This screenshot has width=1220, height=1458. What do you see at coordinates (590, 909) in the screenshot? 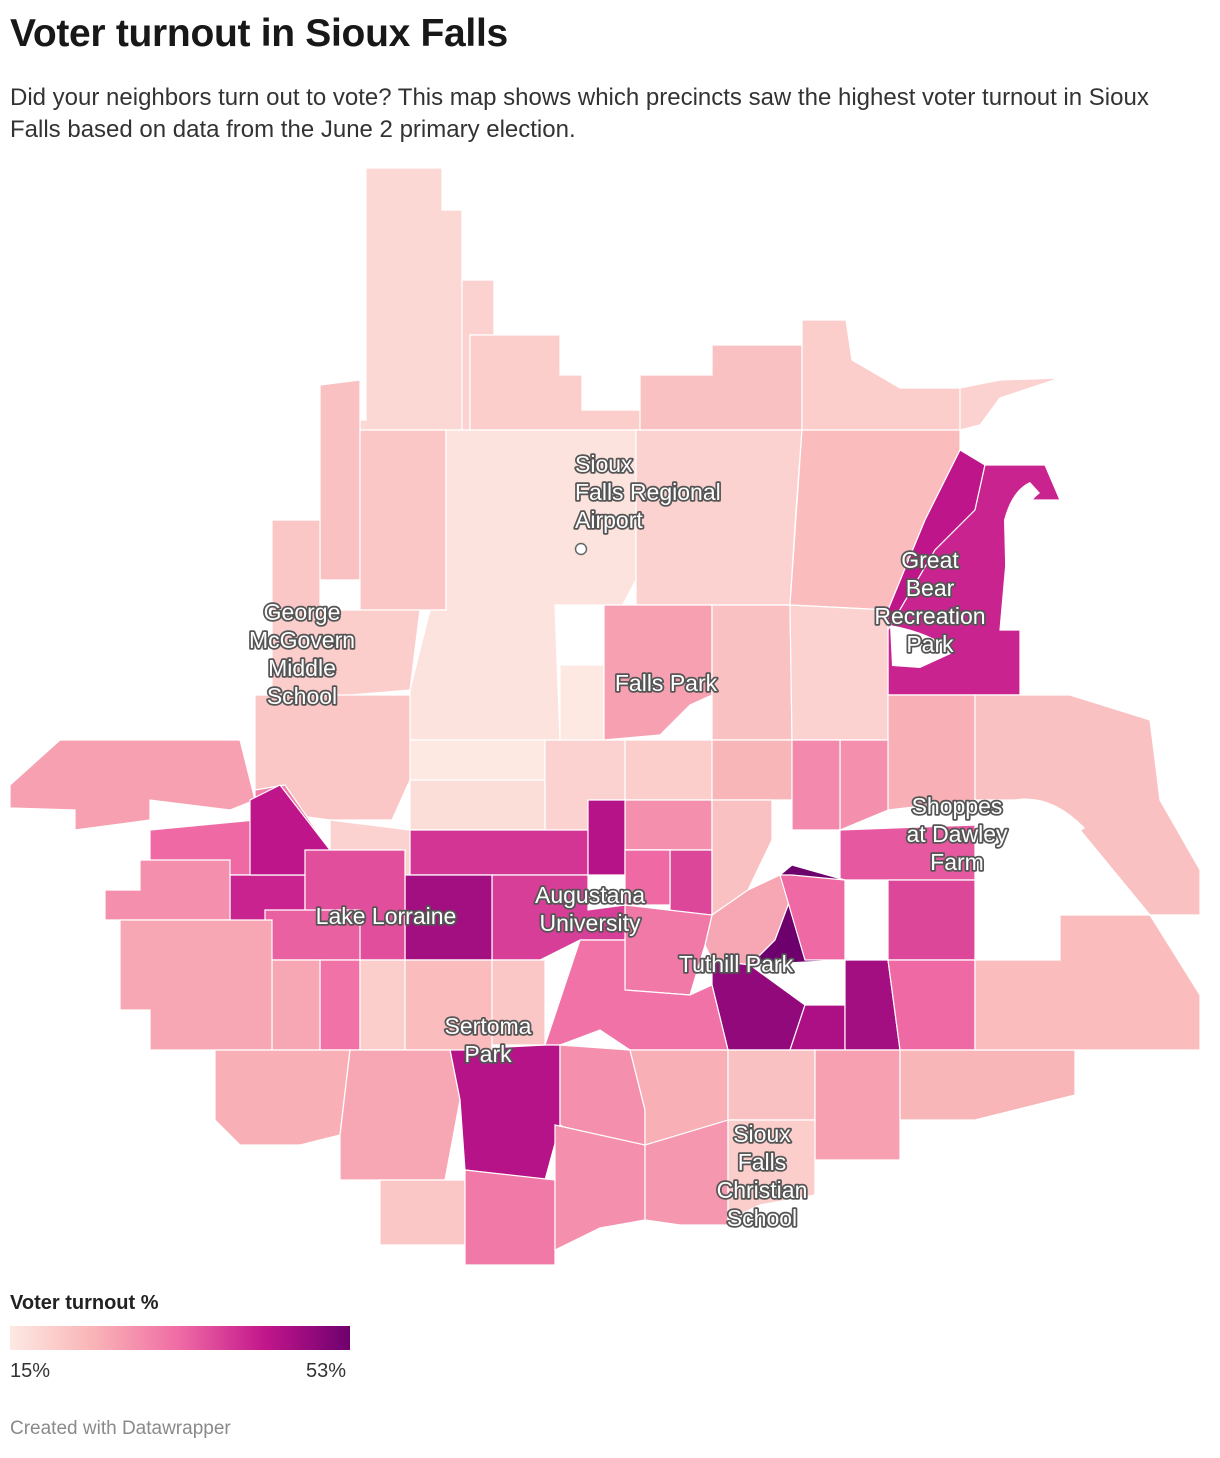
I see `place-label: Augustana University` at bounding box center [590, 909].